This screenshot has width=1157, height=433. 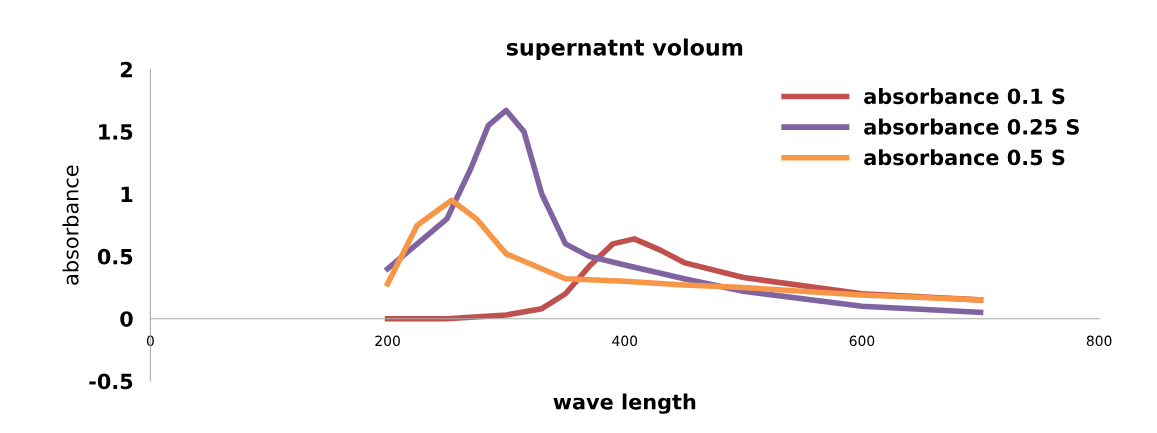 What do you see at coordinates (1099, 341) in the screenshot?
I see `x-tick-label: 800` at bounding box center [1099, 341].